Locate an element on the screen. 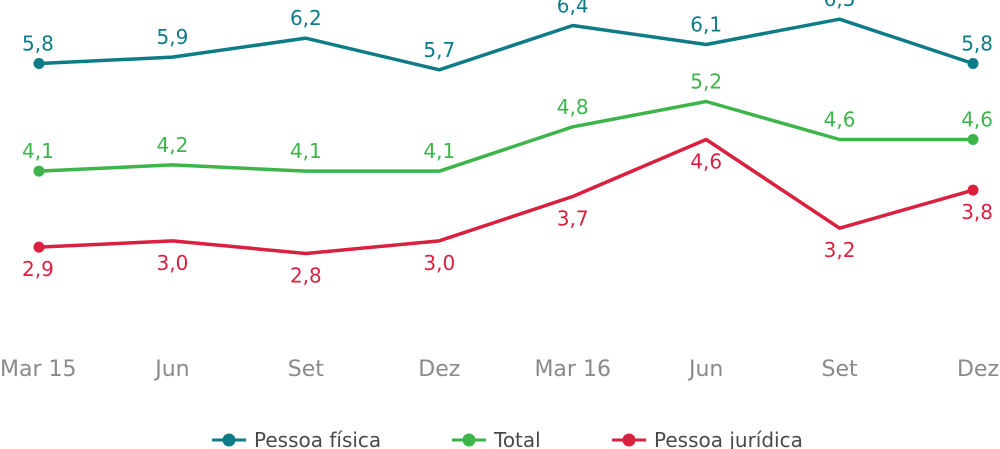 The image size is (1000, 449). legend-item: Total is located at coordinates (496, 438).